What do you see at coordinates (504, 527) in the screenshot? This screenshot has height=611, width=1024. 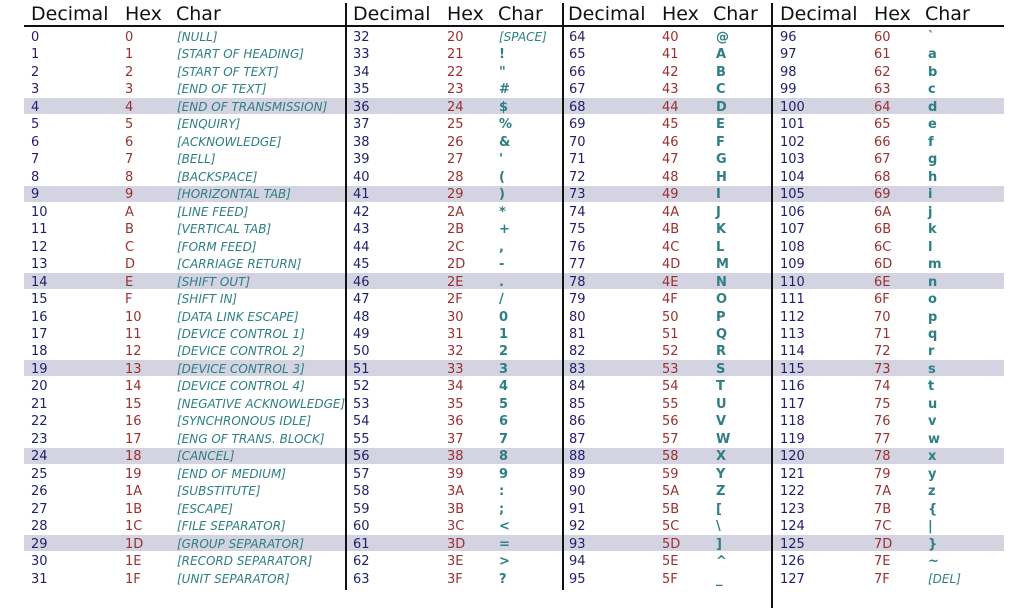 I see `char-cell: <` at bounding box center [504, 527].